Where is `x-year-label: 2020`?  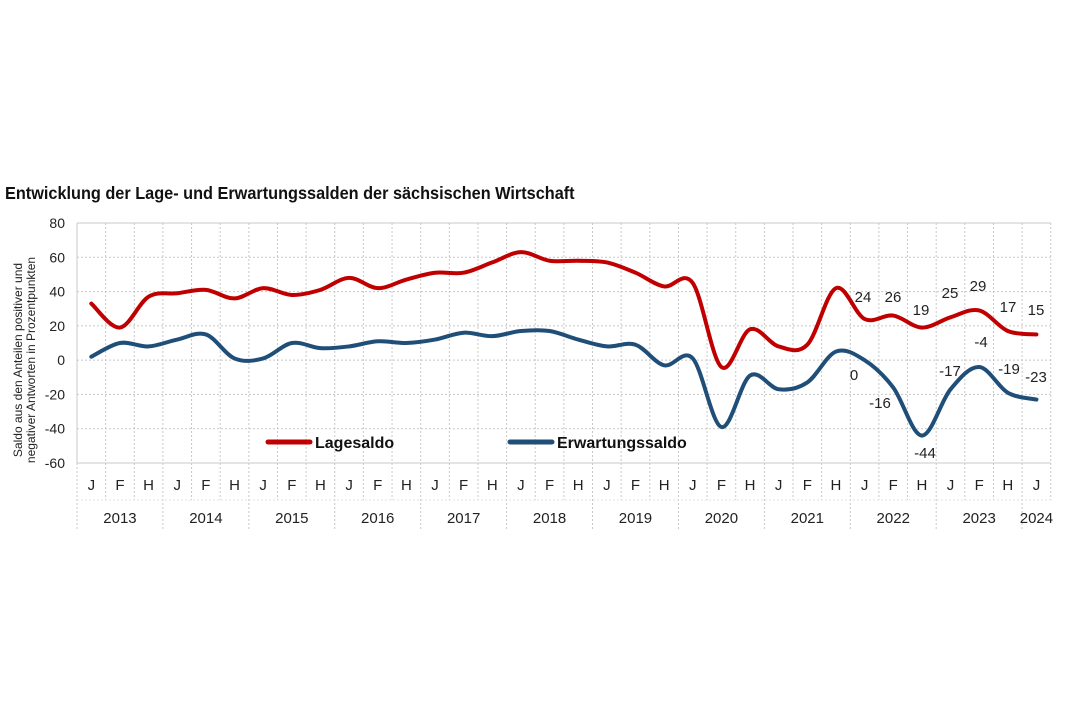
x-year-label: 2020 is located at coordinates (721, 518).